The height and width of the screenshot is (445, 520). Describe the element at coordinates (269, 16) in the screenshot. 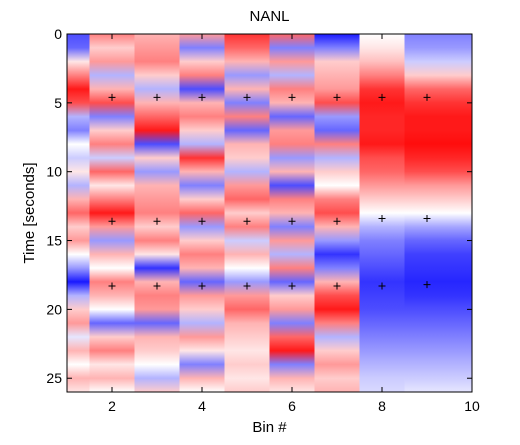

I see `chart-title: NANL` at that location.